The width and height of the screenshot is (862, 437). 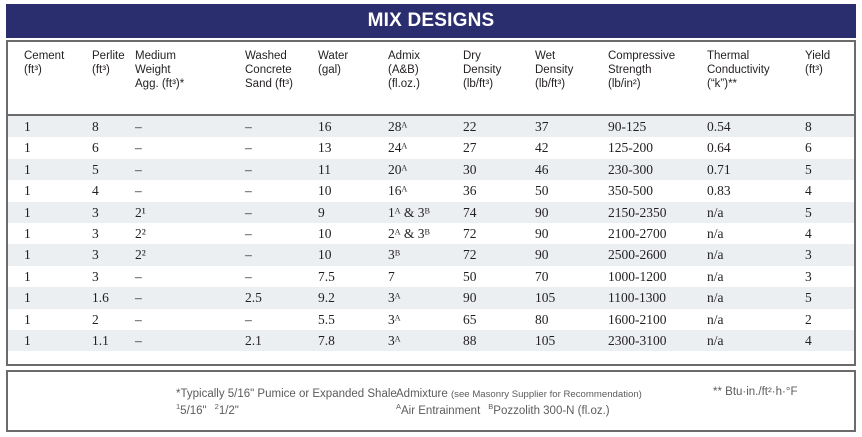 What do you see at coordinates (637, 255) in the screenshot?
I see `cell-comp_str: 2500-2600` at bounding box center [637, 255].